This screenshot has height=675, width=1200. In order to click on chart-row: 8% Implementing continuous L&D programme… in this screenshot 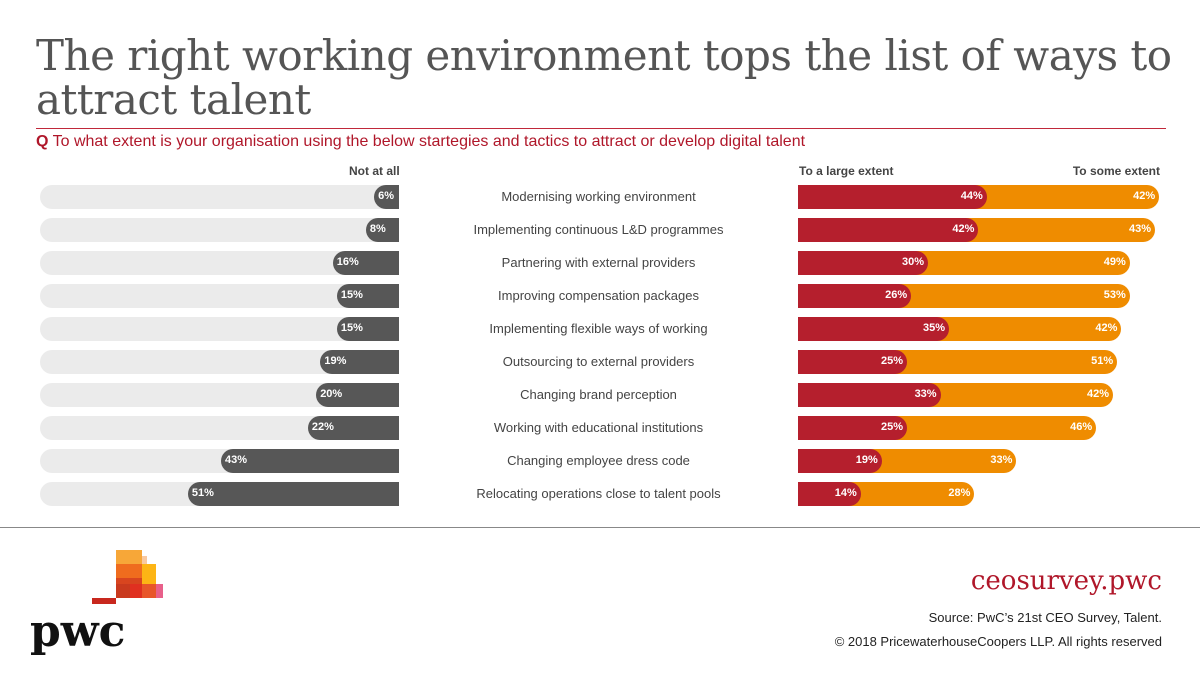, I will do `click(600, 230)`.